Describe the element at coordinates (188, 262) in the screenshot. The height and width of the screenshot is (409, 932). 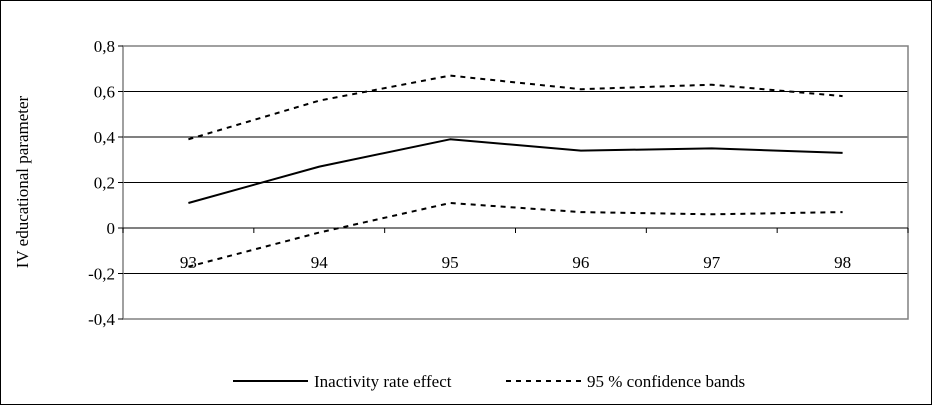
I see `x-tick-label: 93` at that location.